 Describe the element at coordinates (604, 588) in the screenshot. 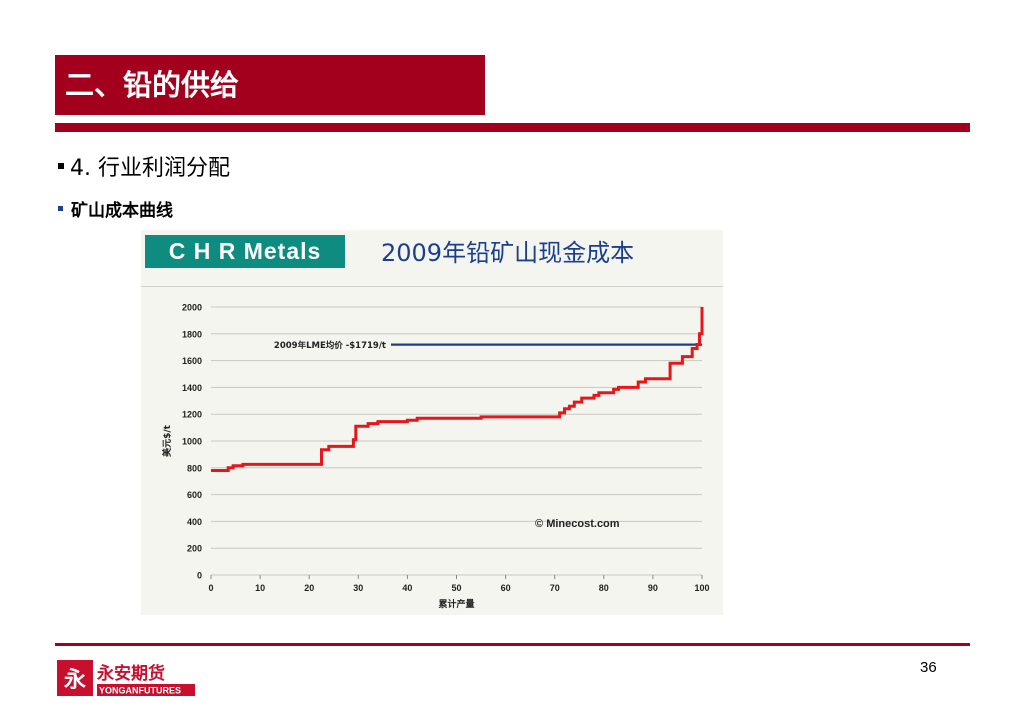

I see `x-tick-label: 80` at that location.